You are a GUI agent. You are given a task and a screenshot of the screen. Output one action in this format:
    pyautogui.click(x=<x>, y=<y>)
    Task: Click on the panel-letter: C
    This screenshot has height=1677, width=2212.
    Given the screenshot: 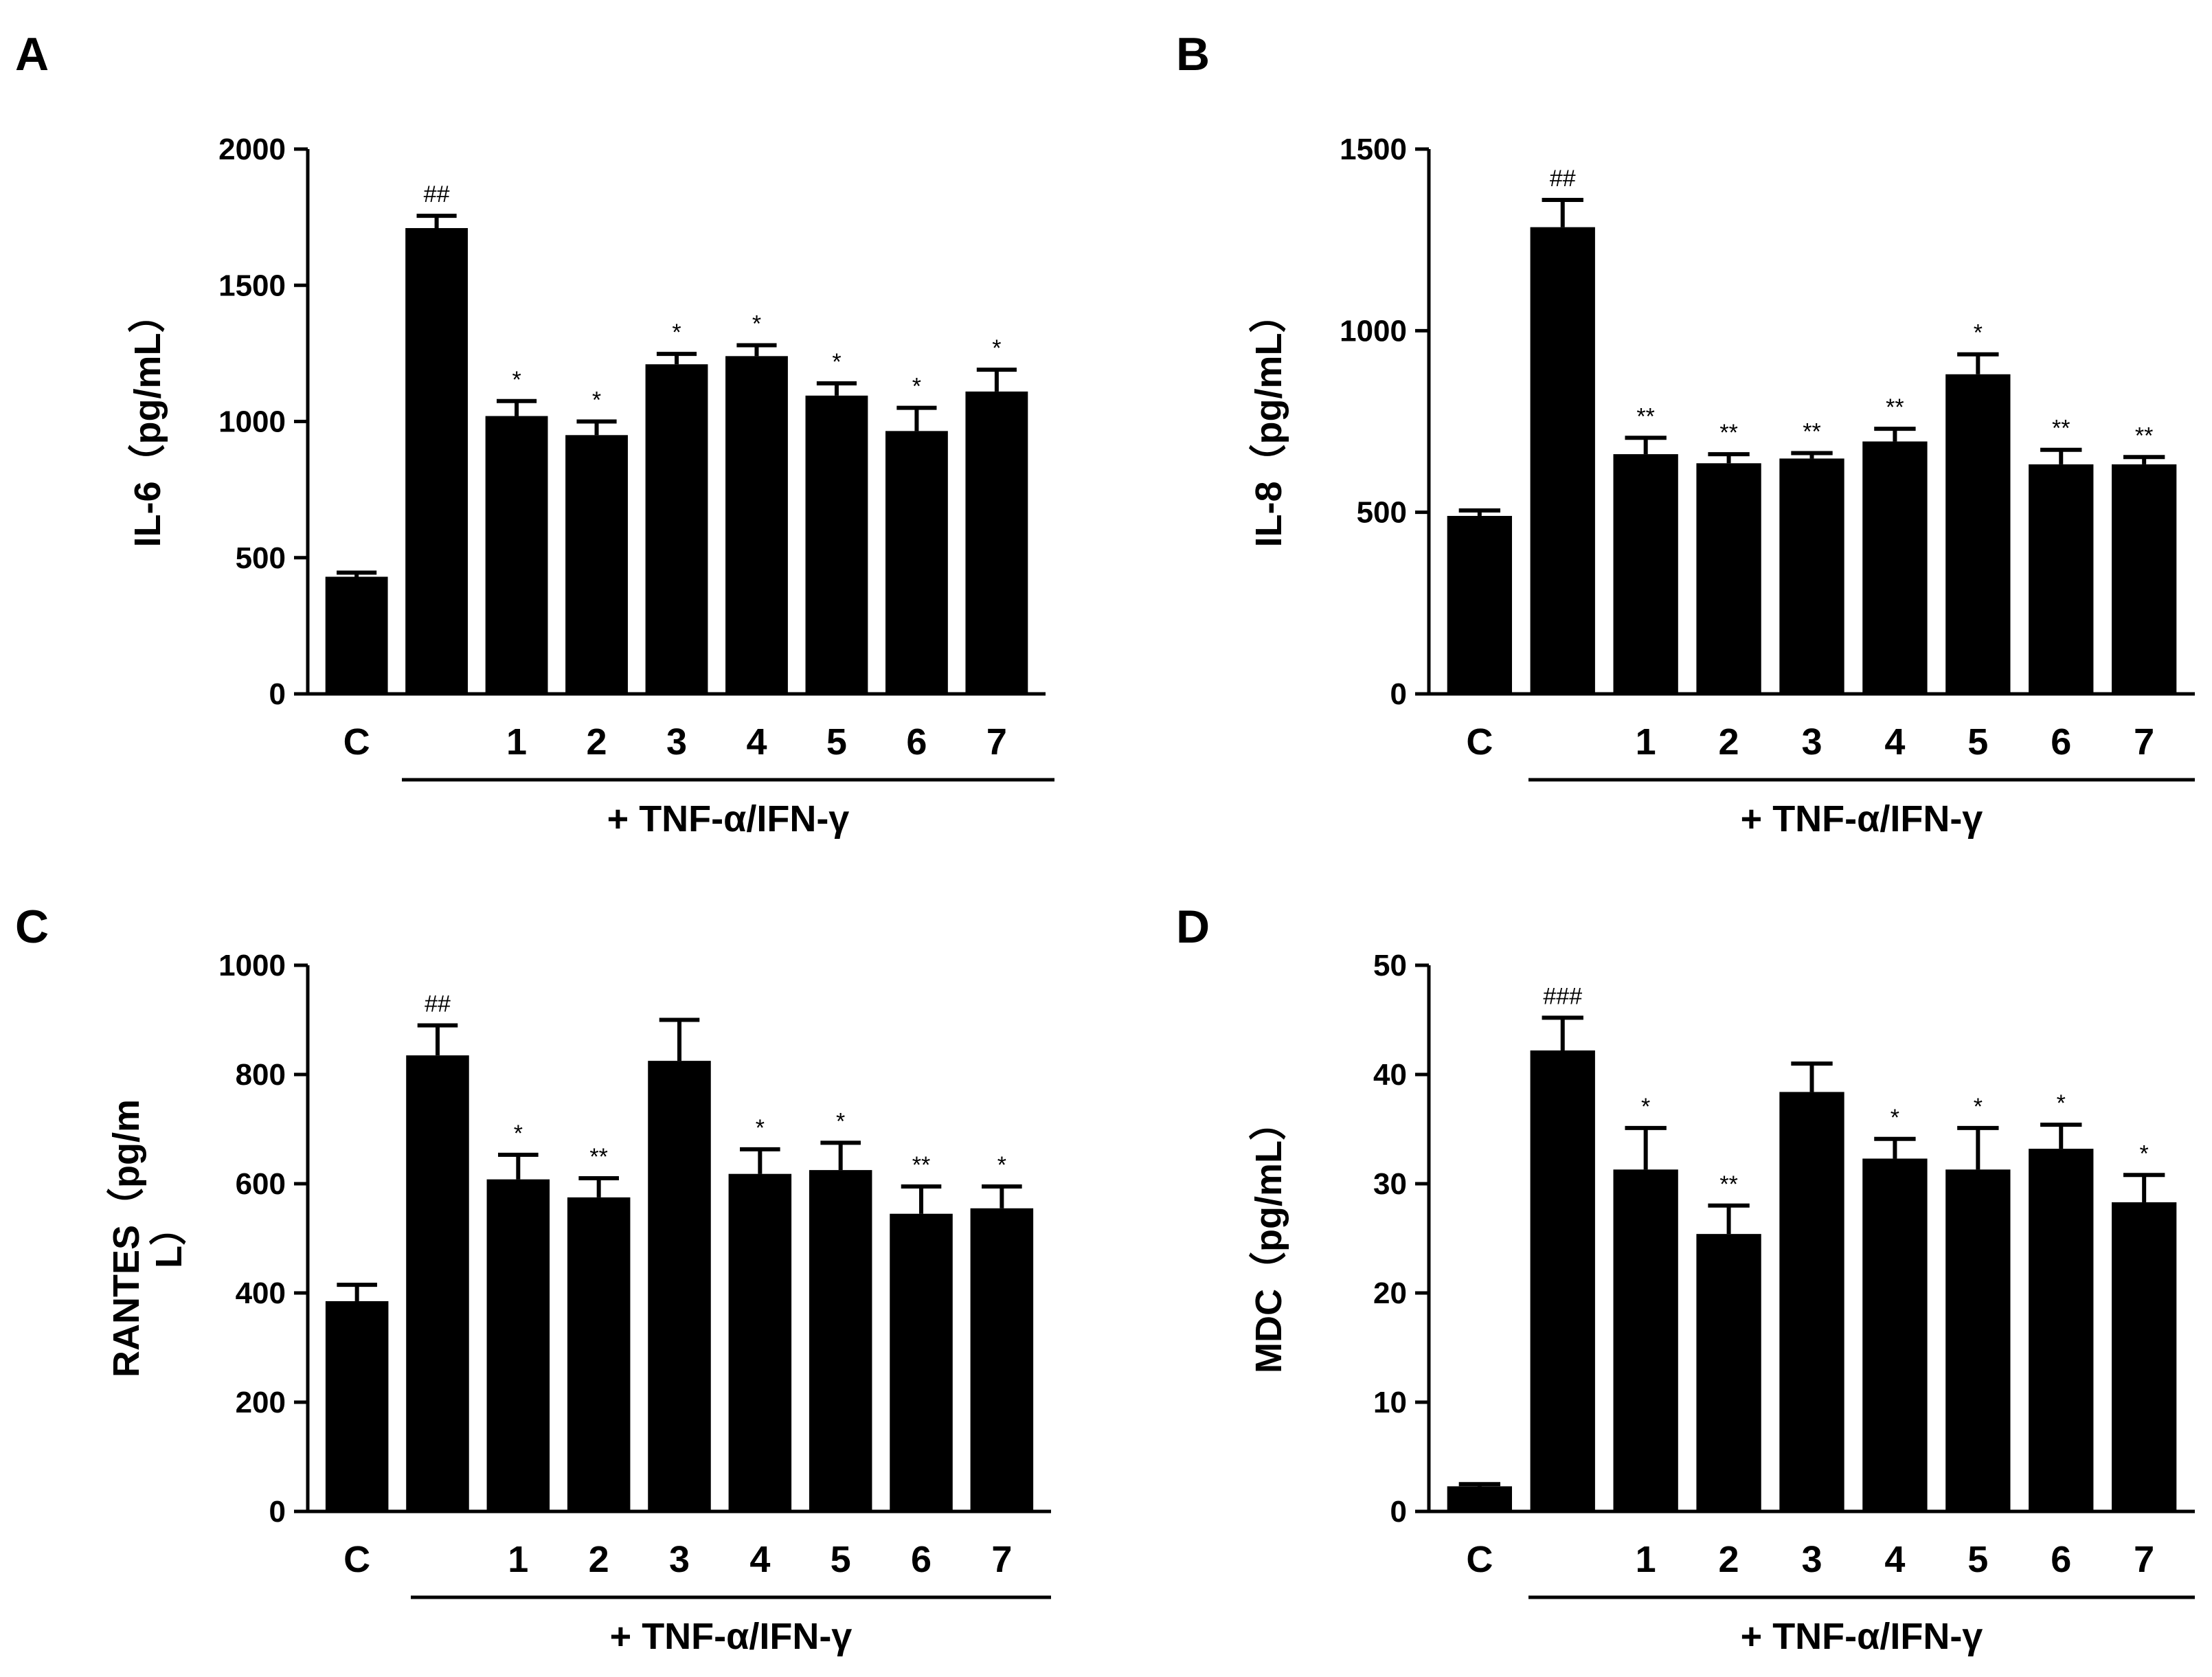 What is the action you would take?
    pyautogui.click(x=32, y=927)
    